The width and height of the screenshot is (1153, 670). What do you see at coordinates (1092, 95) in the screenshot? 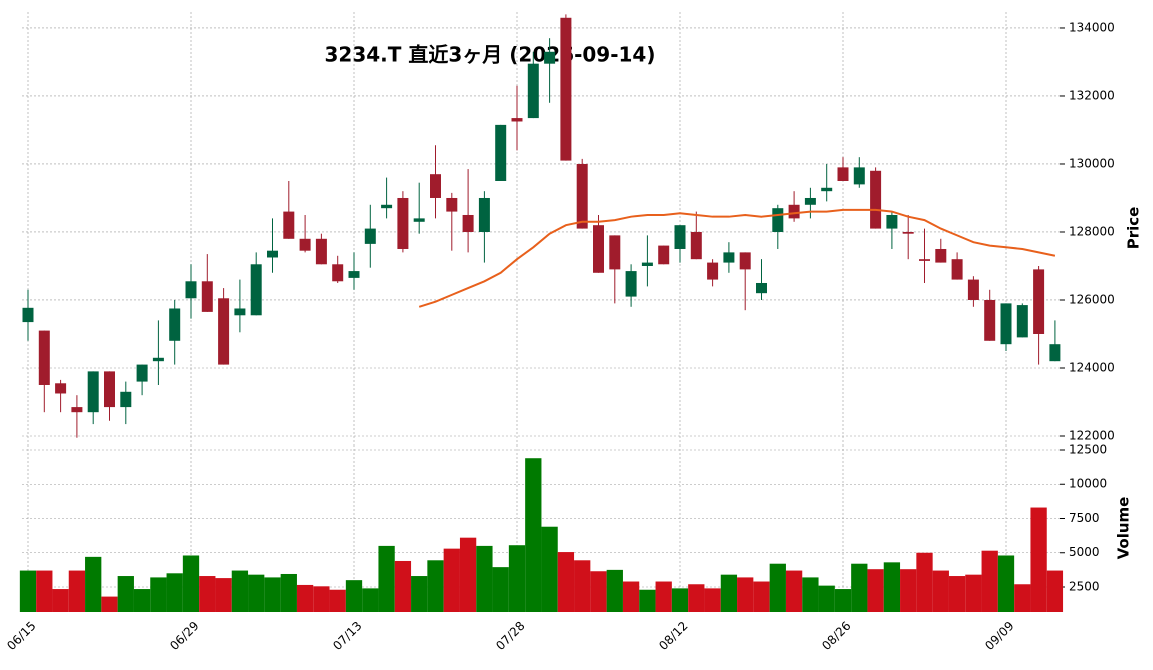
I see `y-tick-label: 132000` at bounding box center [1092, 95].